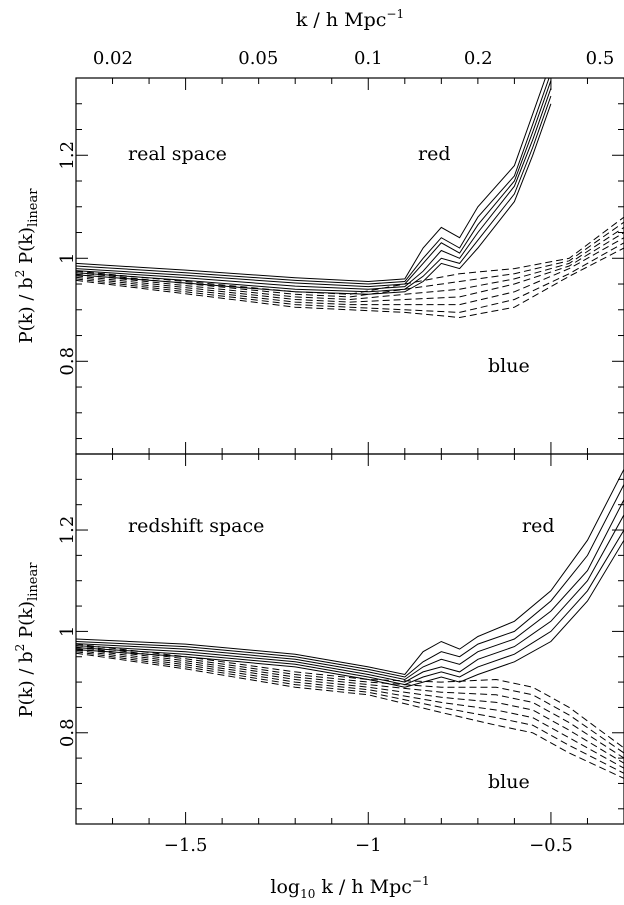 This screenshot has width=624, height=905. I want to click on top-y-tick-label-1: 1, so click(67, 258).